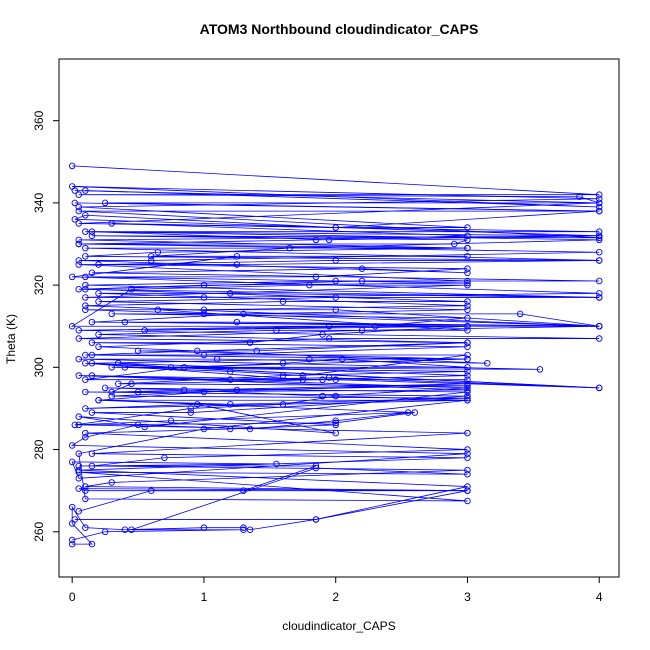  What do you see at coordinates (72, 597) in the screenshot?
I see `x-tick-label-0: 0` at bounding box center [72, 597].